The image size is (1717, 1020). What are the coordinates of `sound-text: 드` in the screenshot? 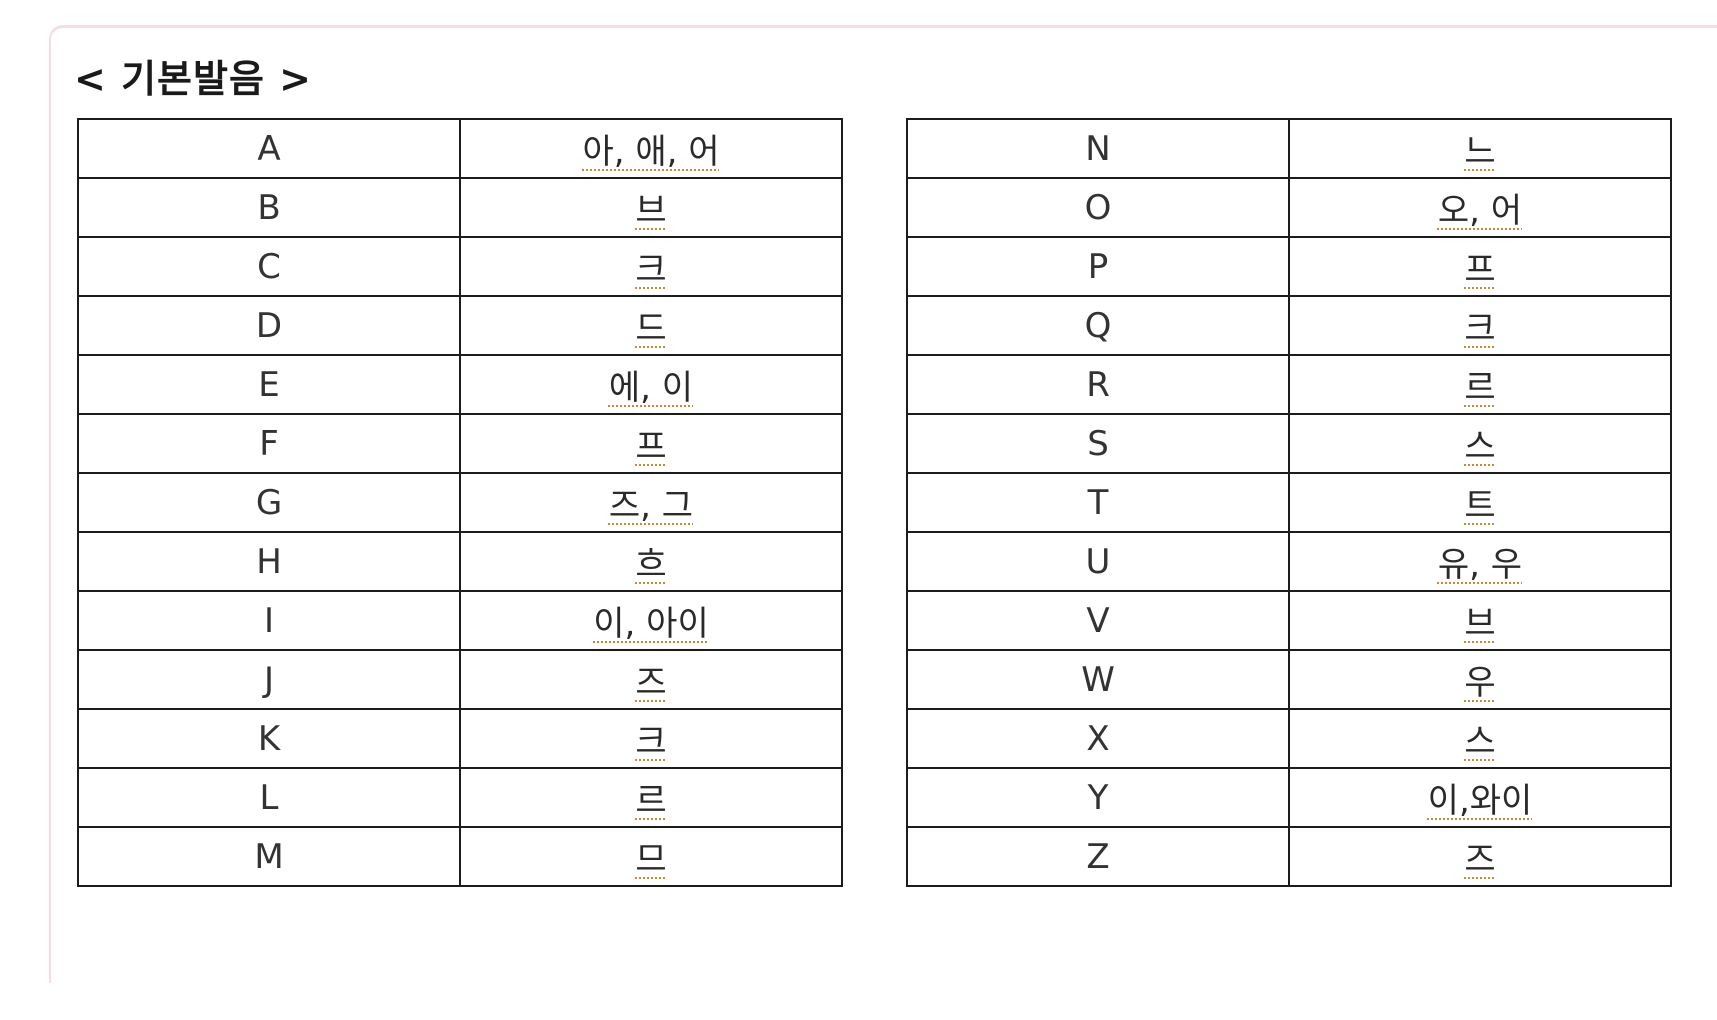 It's located at (651, 329).